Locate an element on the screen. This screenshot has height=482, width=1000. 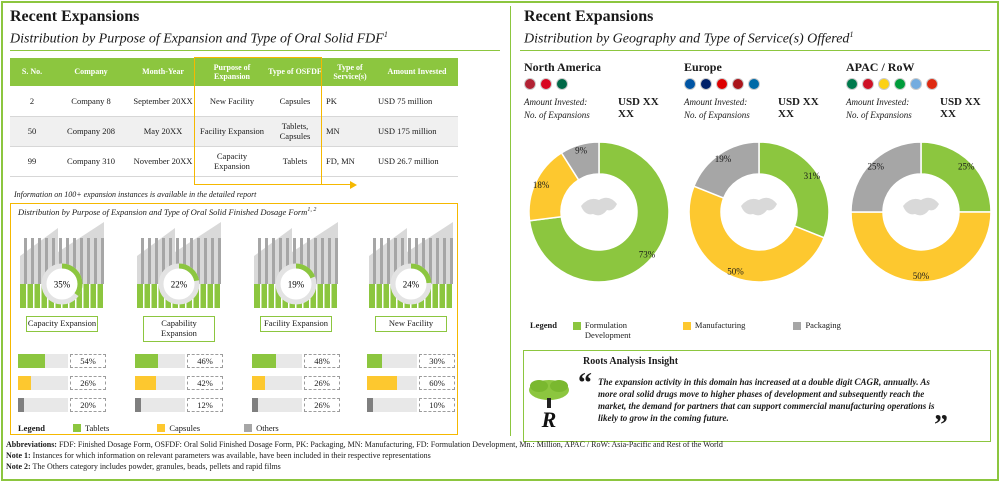
bar-value: 46% is located at coordinates (205, 361).